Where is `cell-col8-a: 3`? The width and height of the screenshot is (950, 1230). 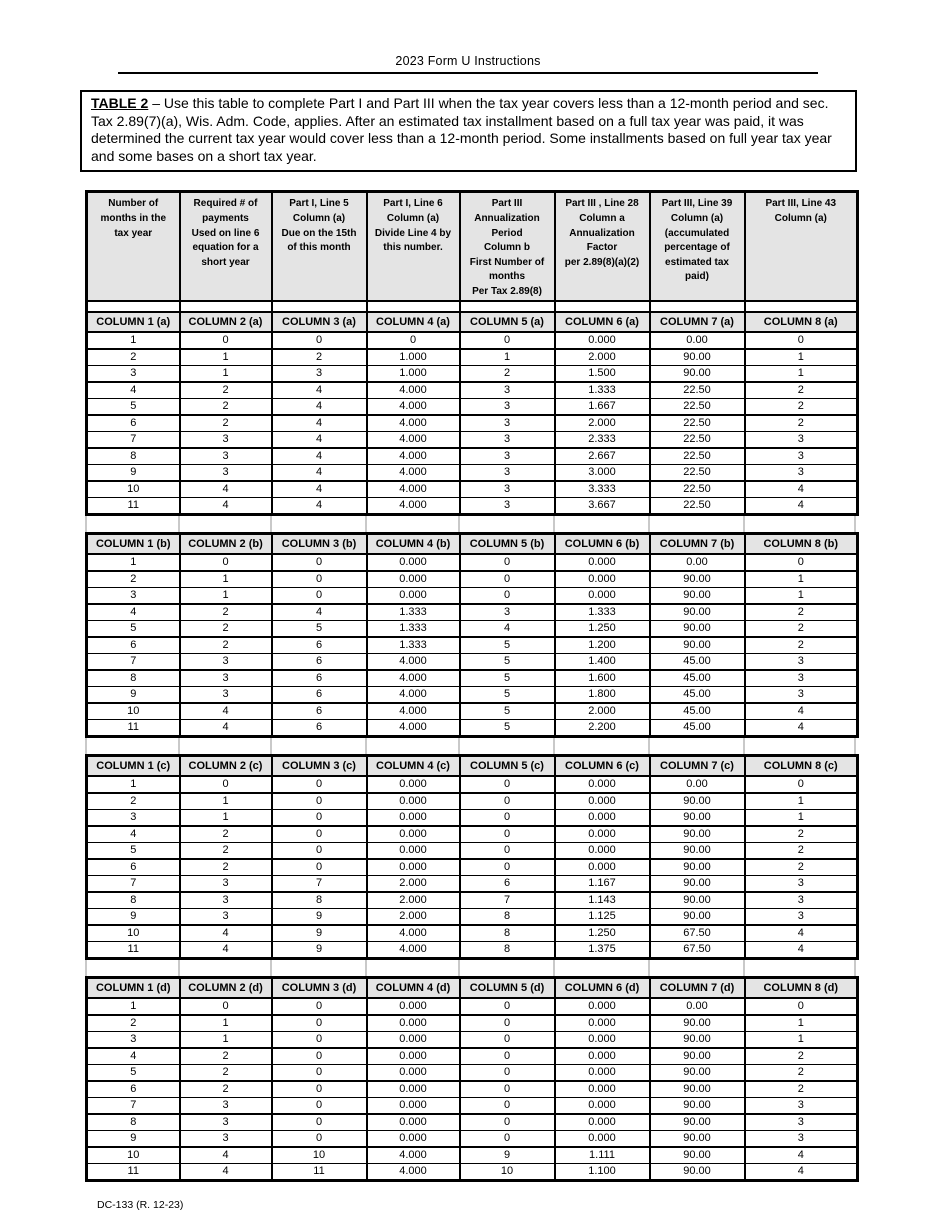
cell-col8-a: 3 is located at coordinates (801, 473).